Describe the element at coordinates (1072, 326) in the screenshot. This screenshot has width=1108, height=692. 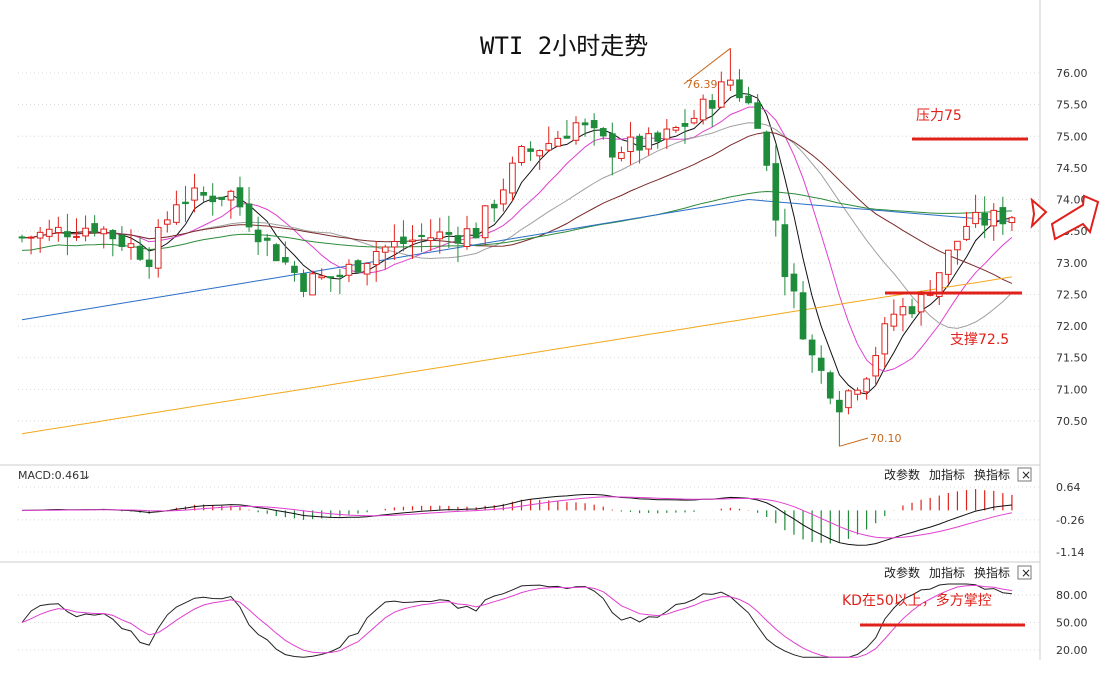
I see `y-tick-label: 72.00` at that location.